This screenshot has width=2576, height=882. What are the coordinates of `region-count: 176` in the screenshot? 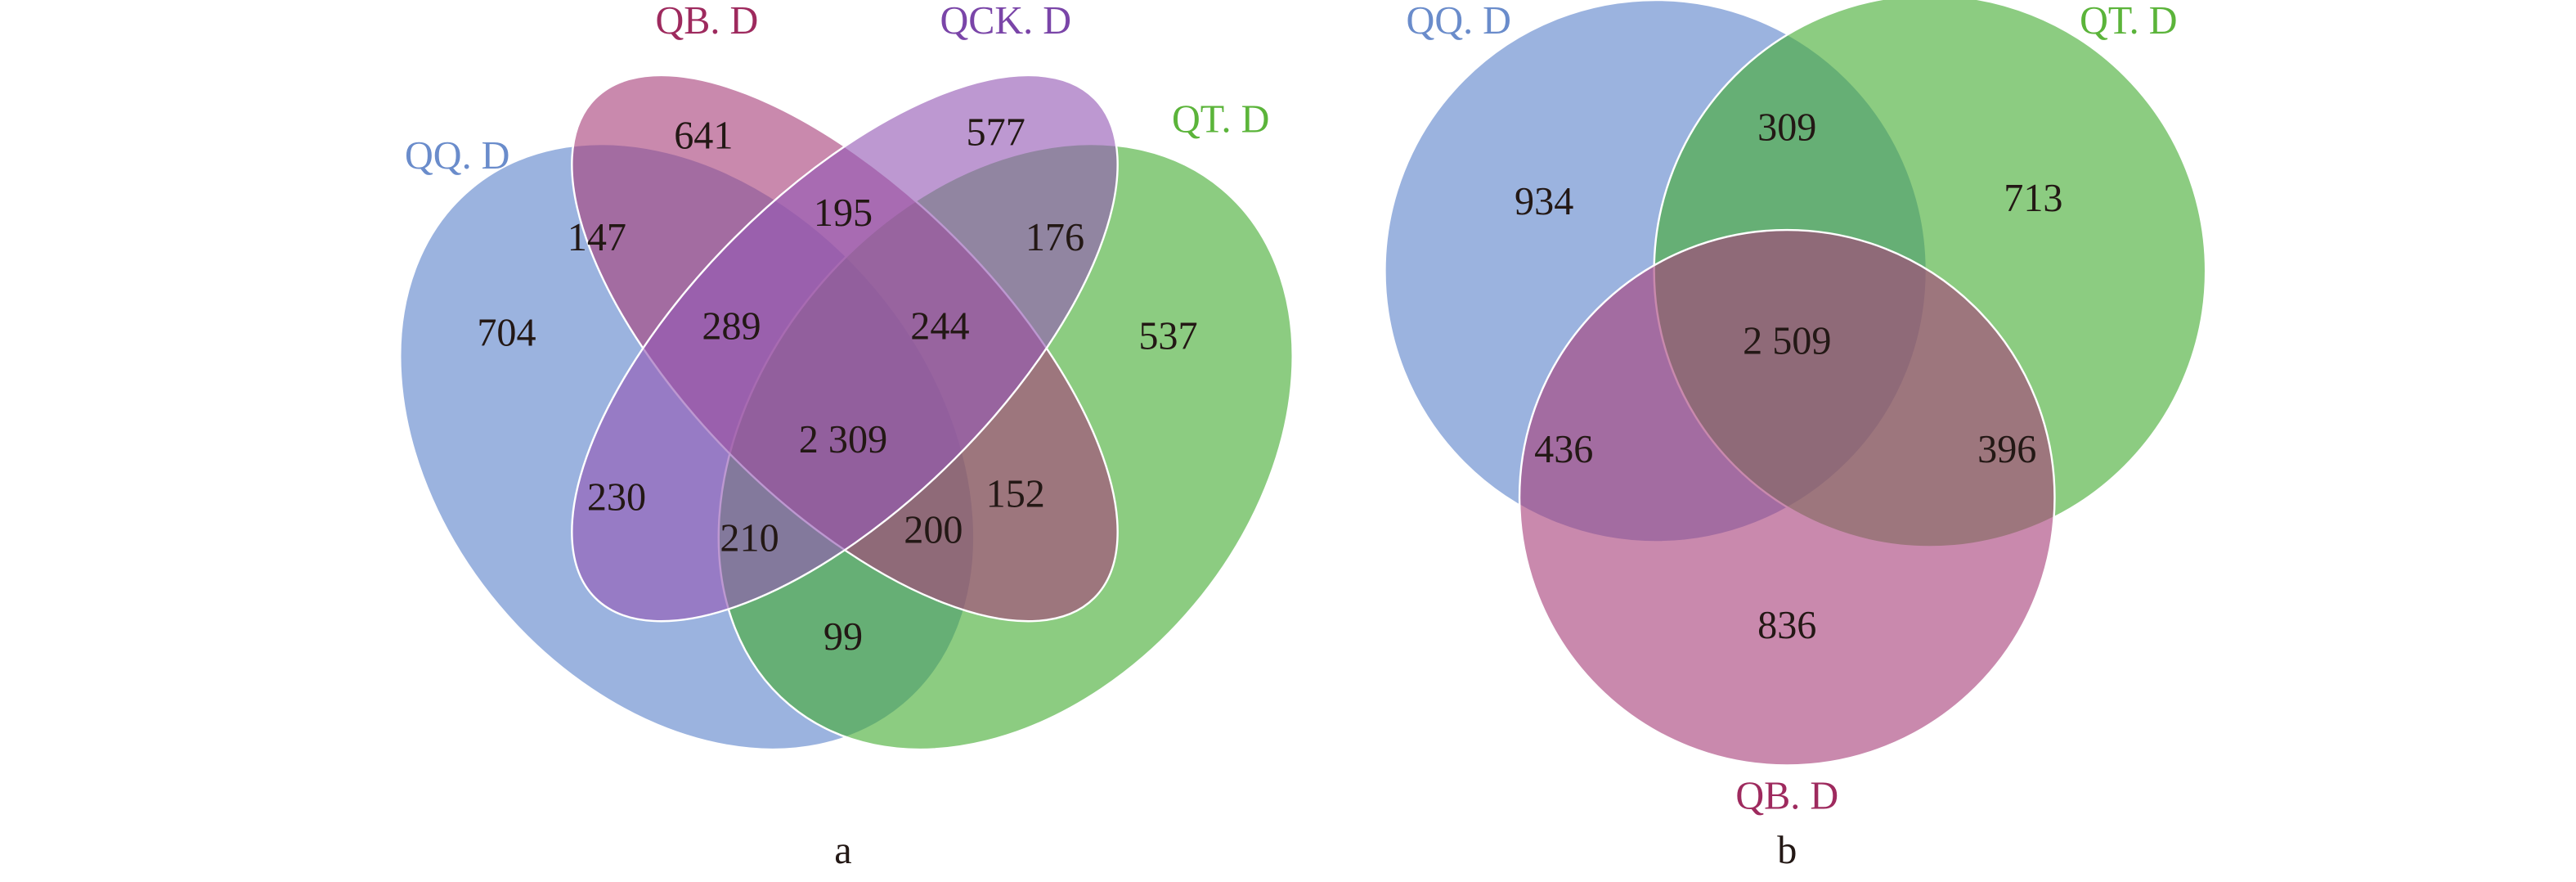 It's located at (1055, 238).